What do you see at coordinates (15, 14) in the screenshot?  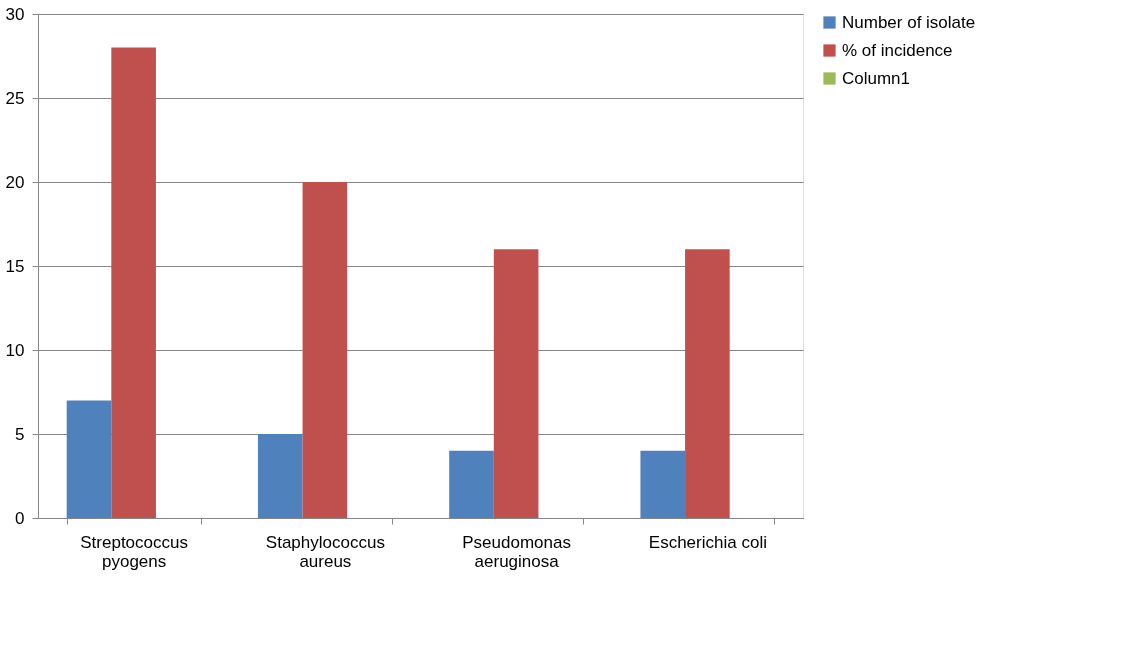 I see `y-tick-label: 30` at bounding box center [15, 14].